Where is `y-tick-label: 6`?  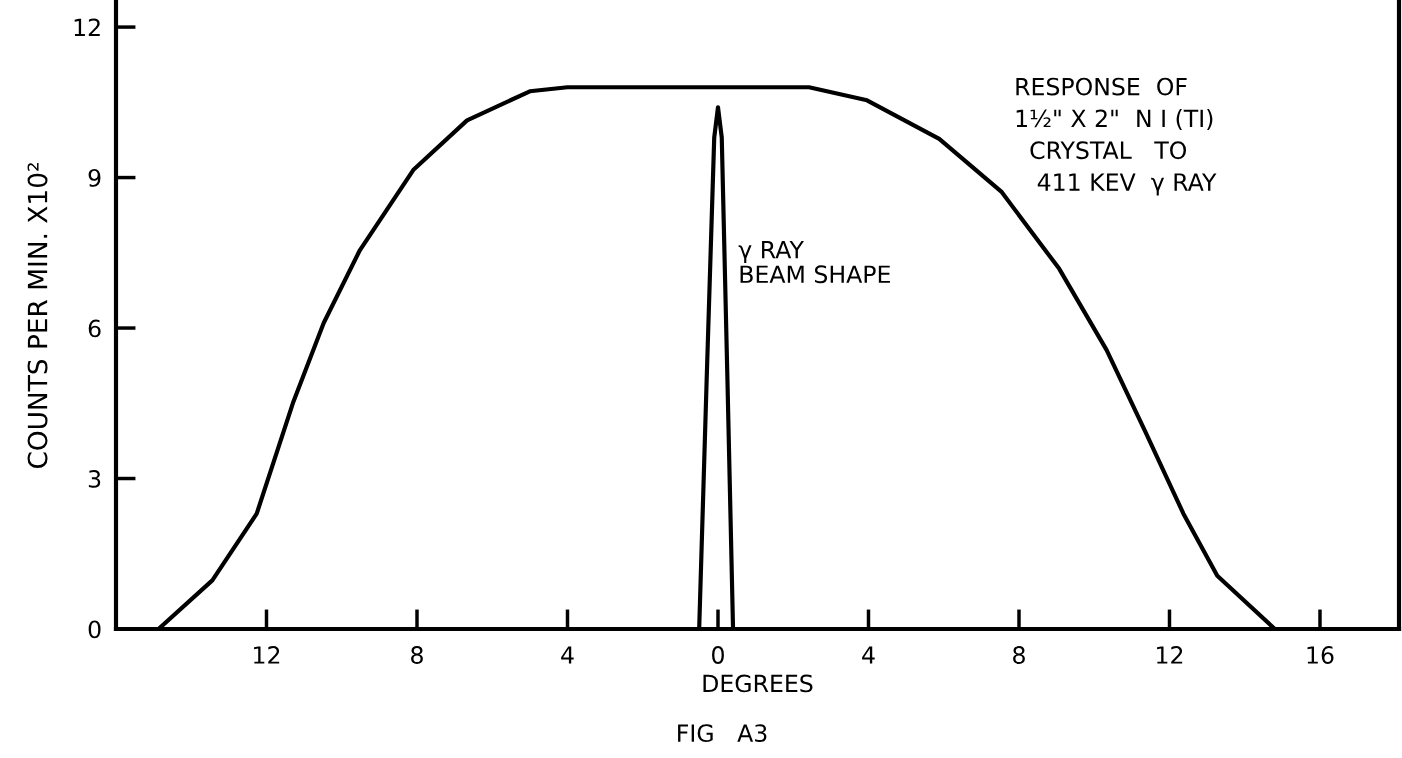 y-tick-label: 6 is located at coordinates (94, 328).